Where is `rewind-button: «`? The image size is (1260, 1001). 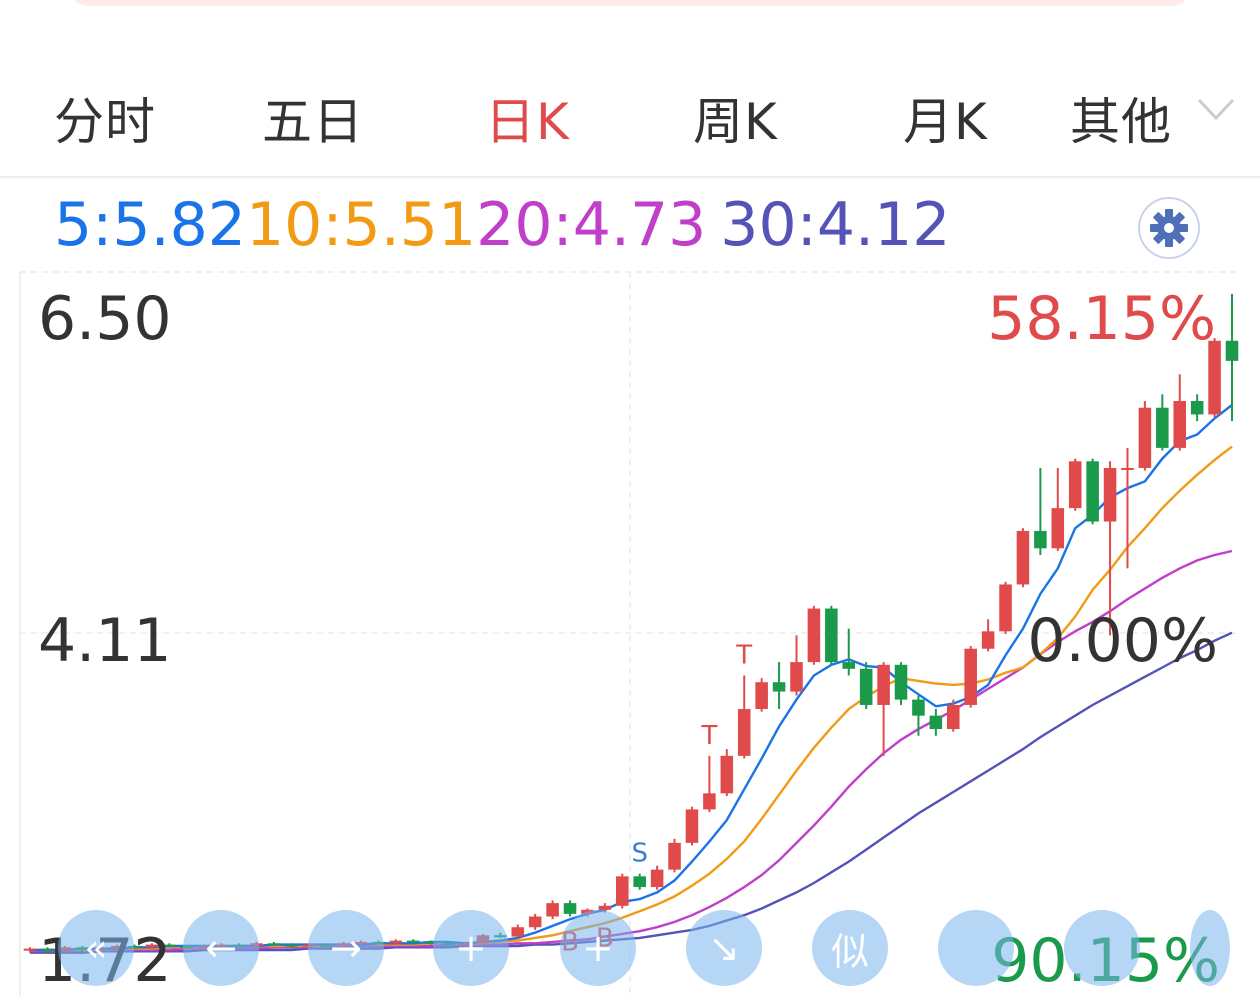
rewind-button: « is located at coordinates (96, 948).